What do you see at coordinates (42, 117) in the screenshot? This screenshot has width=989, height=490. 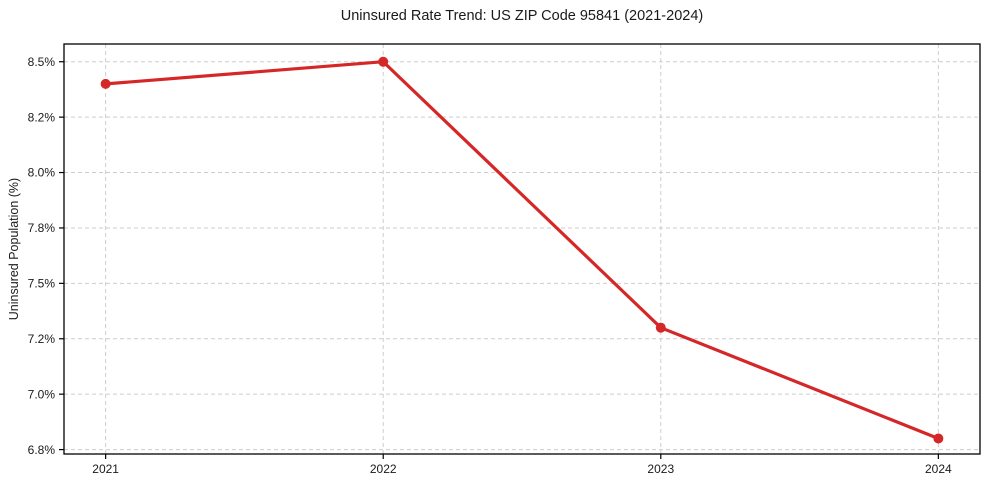 I see `y-tick-label: 8.2%` at bounding box center [42, 117].